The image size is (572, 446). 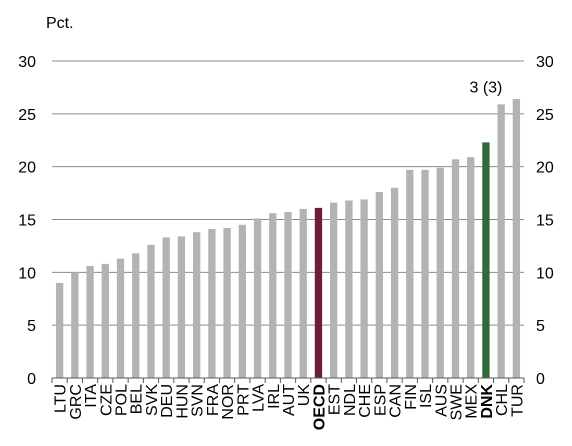 What do you see at coordinates (485, 260) in the screenshot?
I see `bar-dnk` at bounding box center [485, 260].